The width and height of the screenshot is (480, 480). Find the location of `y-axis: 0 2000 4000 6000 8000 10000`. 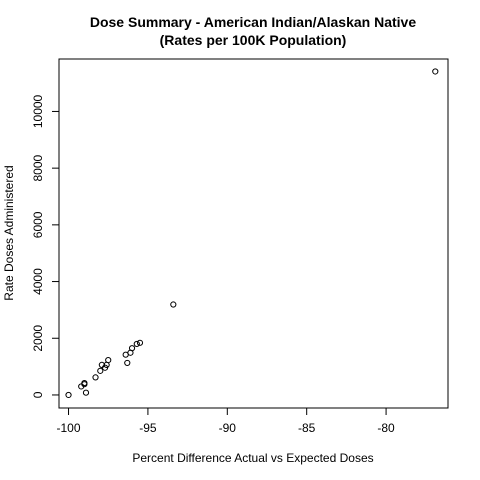

y-axis: 0 2000 4000 6000 8000 10000 is located at coordinates (45, 246).